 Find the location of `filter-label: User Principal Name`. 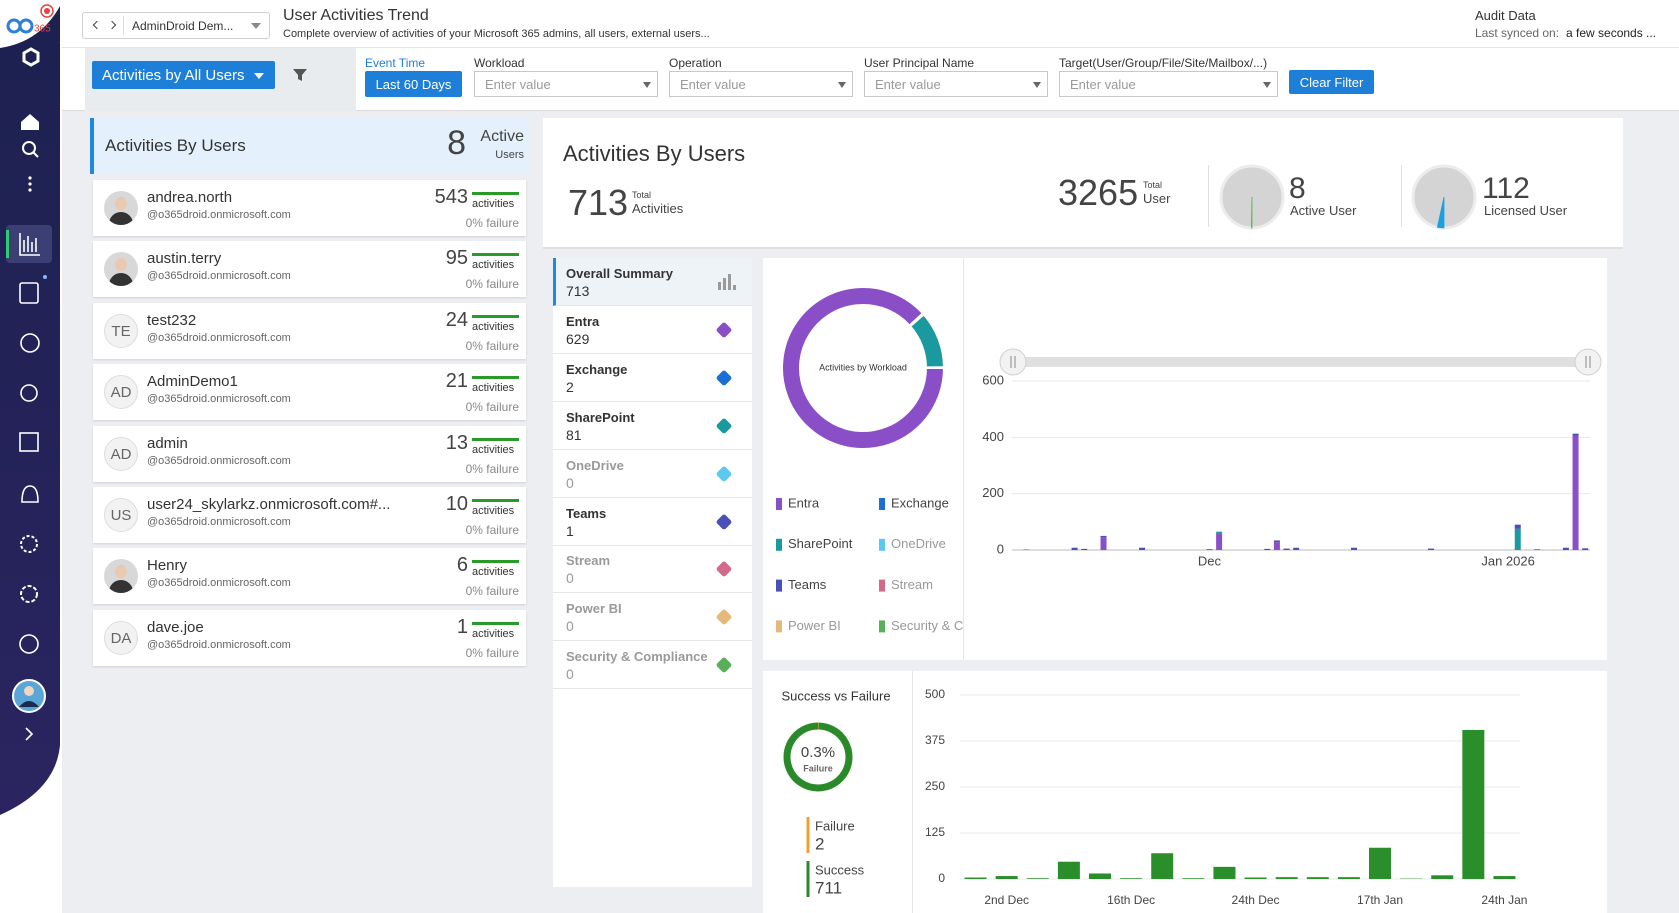

filter-label: User Principal Name is located at coordinates (919, 63).